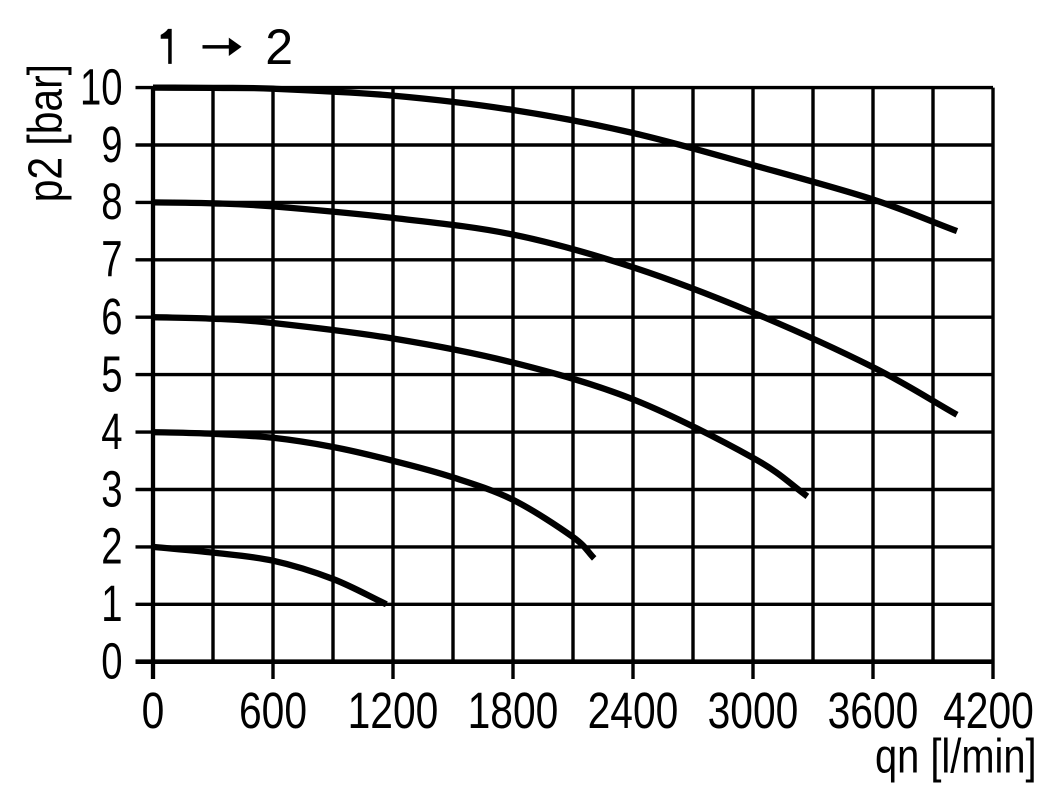 Image resolution: width=1051 pixels, height=803 pixels. What do you see at coordinates (988, 710) in the screenshot?
I see `svg-text: 4200` at bounding box center [988, 710].